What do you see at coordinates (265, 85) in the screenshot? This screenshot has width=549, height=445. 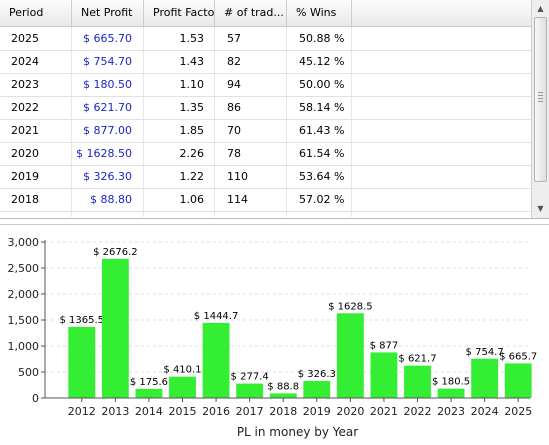 I see `table-row: 2023 $ 180.50 1.10 94 50.00 %` at bounding box center [265, 85].